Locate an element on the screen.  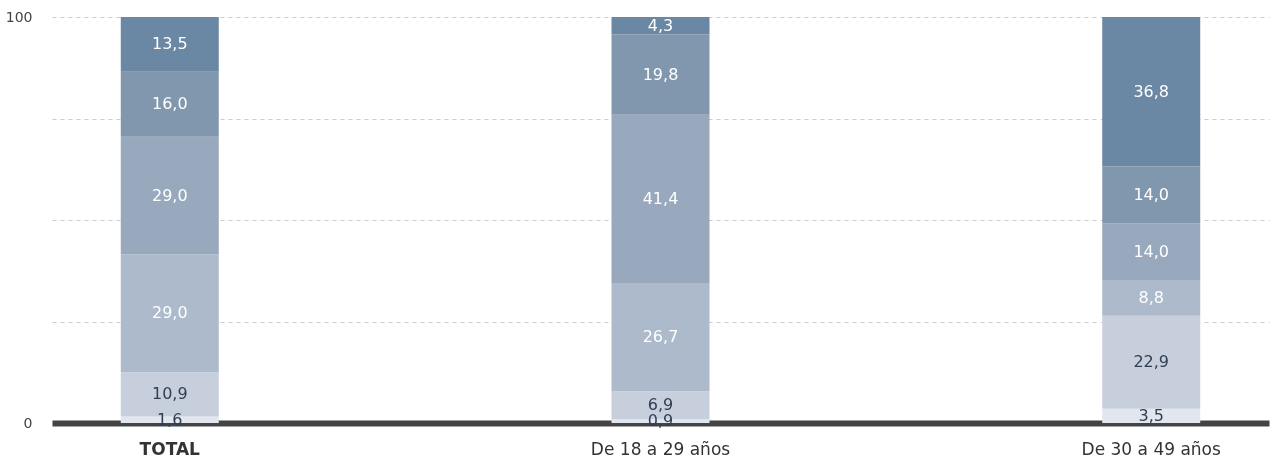
data-label: 16,0 is located at coordinates (169, 104).